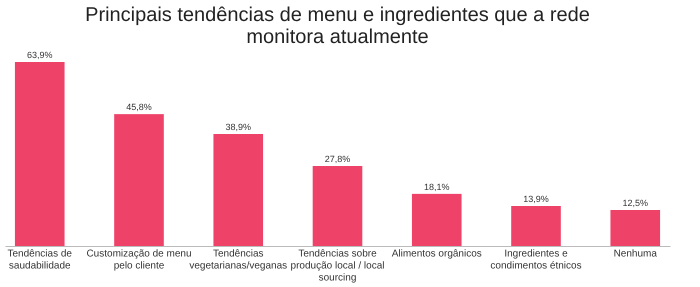  I want to click on data-label: 27,8%, so click(337, 159).